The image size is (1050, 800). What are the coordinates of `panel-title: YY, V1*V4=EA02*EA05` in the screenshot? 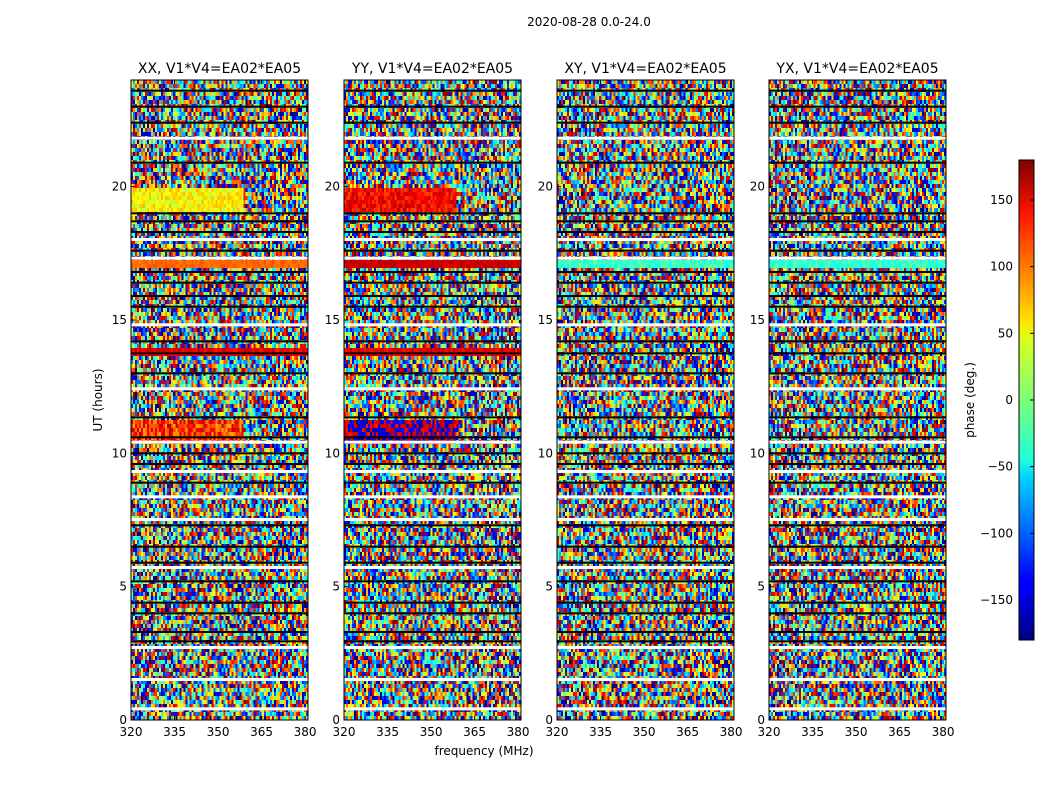 It's located at (432, 69).